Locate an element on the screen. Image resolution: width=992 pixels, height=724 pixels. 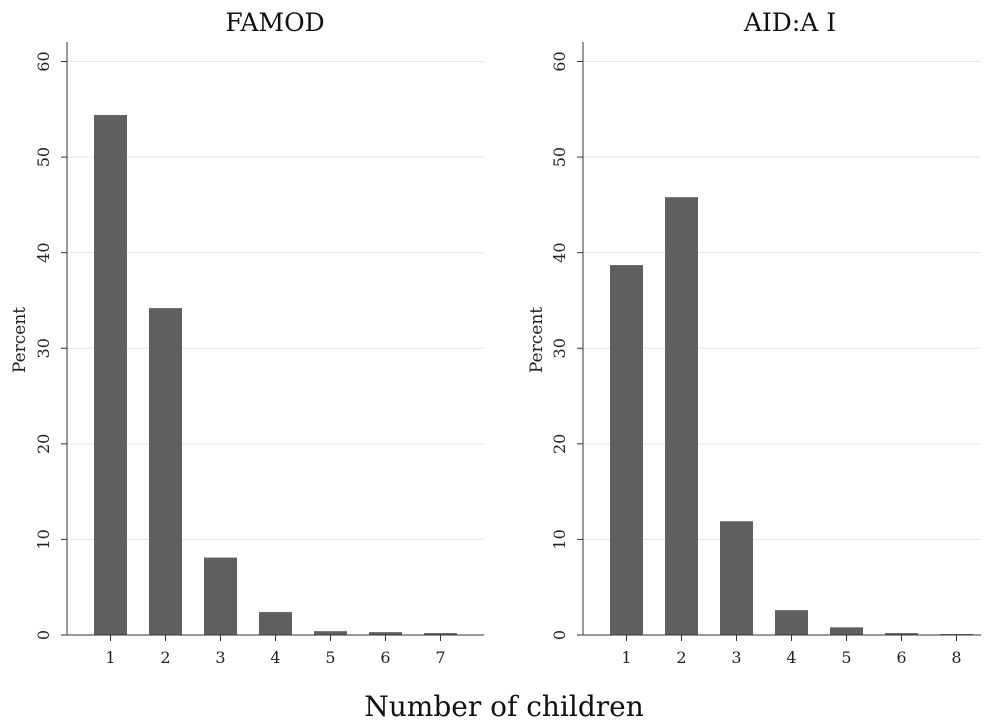
panel-title: FAMOD is located at coordinates (274, 22).